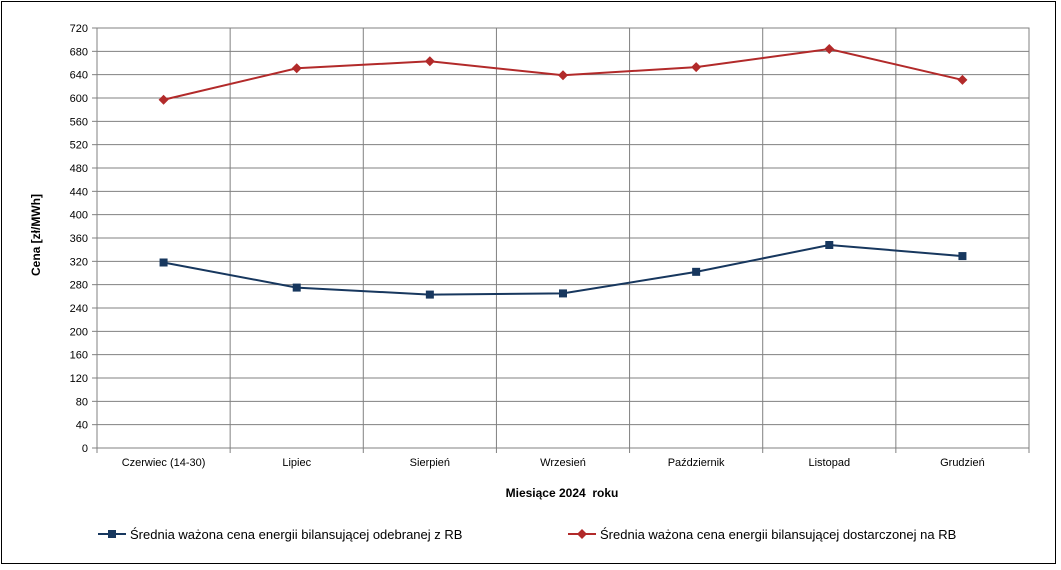  What do you see at coordinates (829, 463) in the screenshot?
I see `x-tick-label: Listopad` at bounding box center [829, 463].